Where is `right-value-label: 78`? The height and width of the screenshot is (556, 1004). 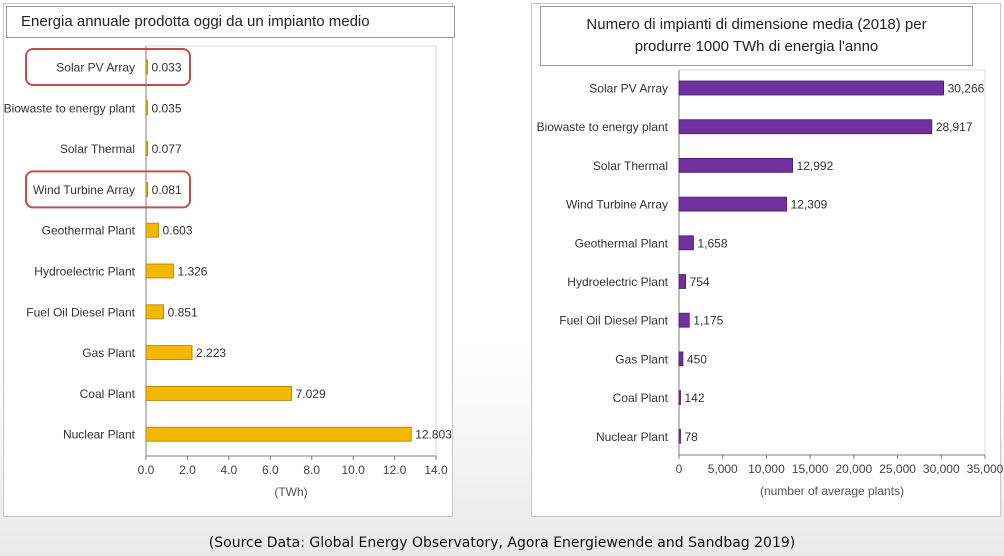 right-value-label: 78 is located at coordinates (692, 437).